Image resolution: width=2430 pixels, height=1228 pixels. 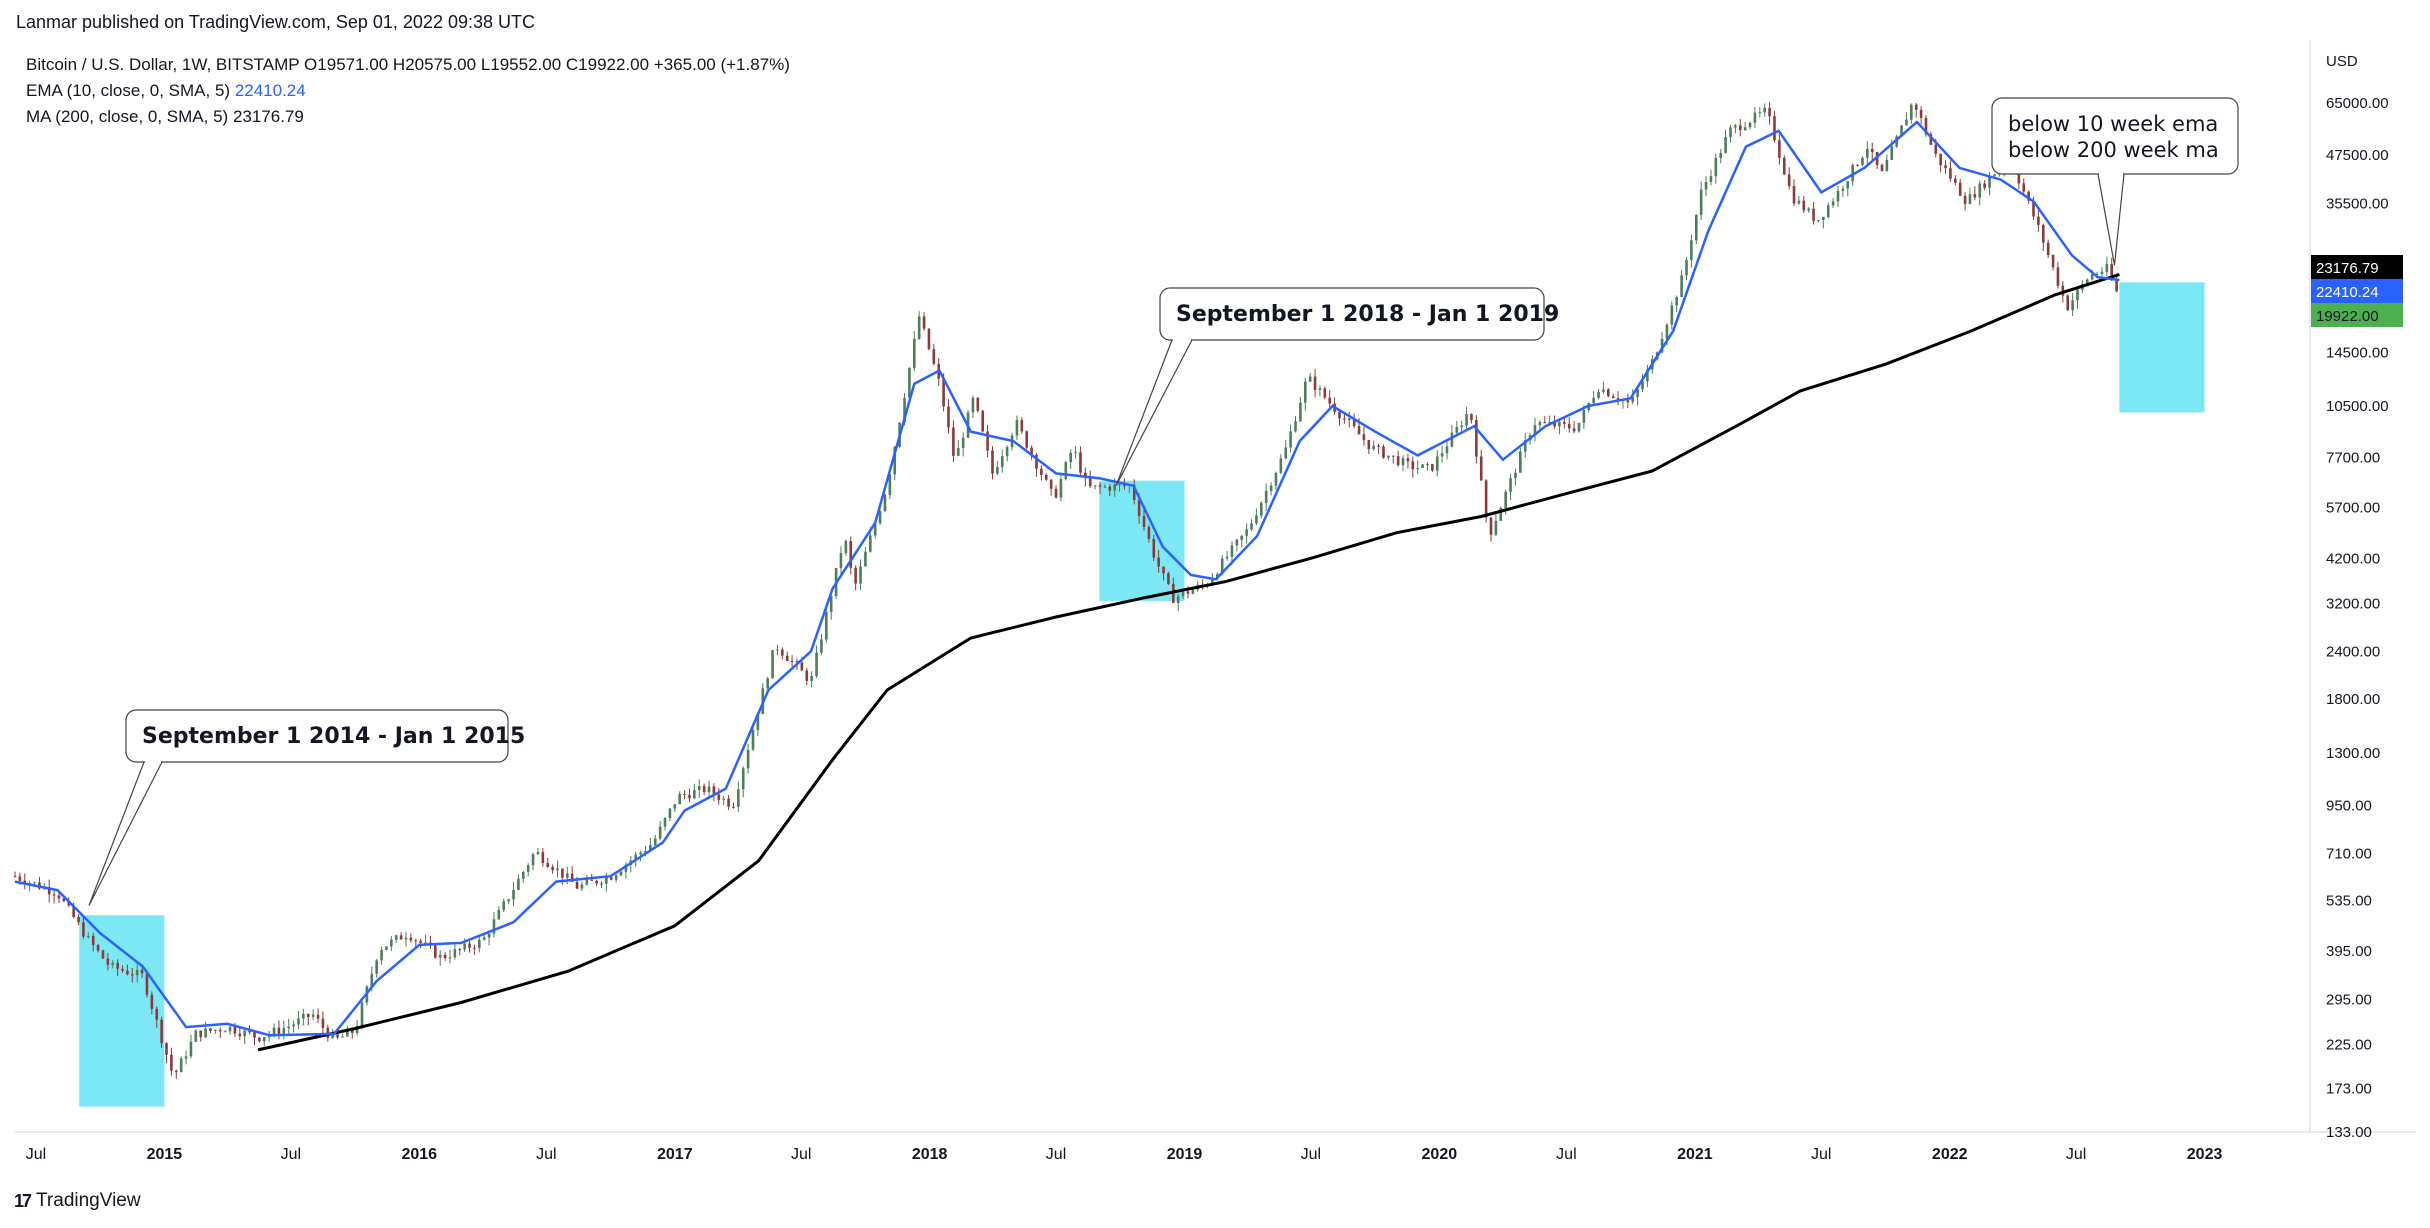 I want to click on callout-2022-text: below 200 week ma, so click(x=2113, y=150).